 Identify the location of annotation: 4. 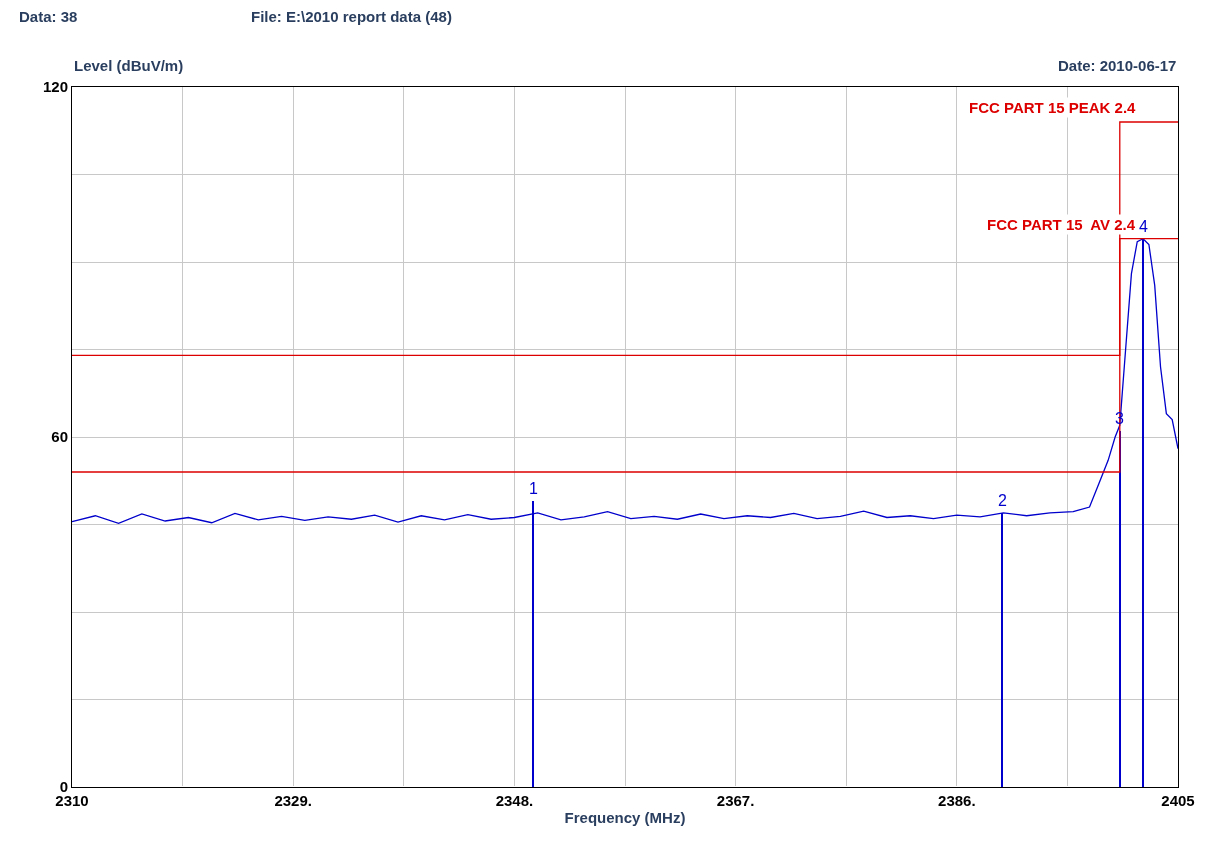
(1143, 226).